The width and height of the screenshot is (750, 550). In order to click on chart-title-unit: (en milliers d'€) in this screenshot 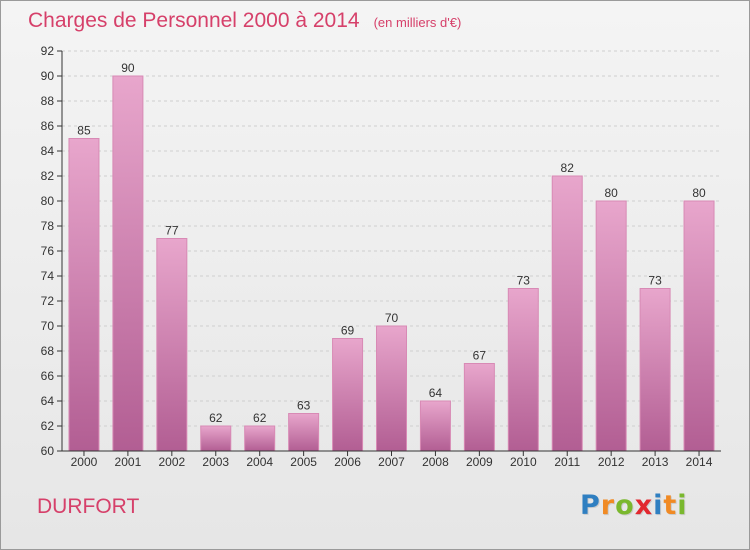, I will do `click(417, 22)`.